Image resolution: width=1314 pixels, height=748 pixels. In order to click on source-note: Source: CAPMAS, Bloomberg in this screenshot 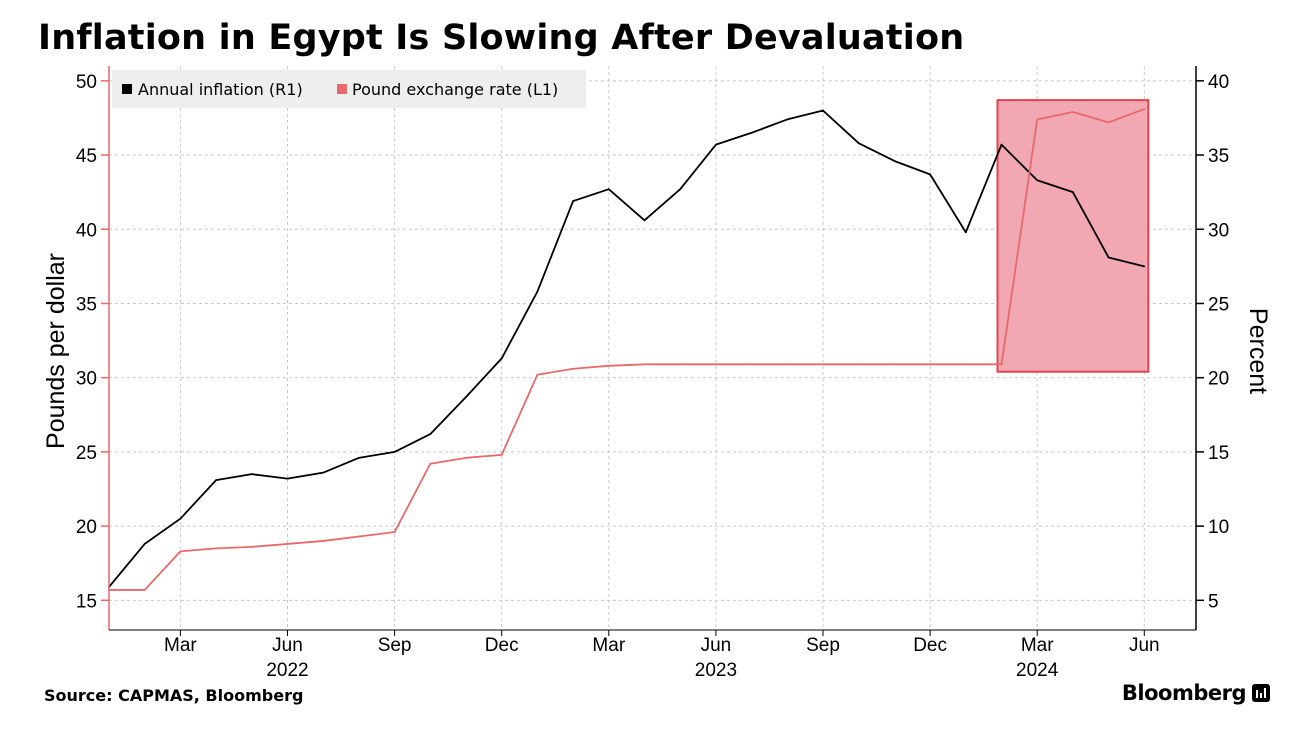, I will do `click(174, 695)`.